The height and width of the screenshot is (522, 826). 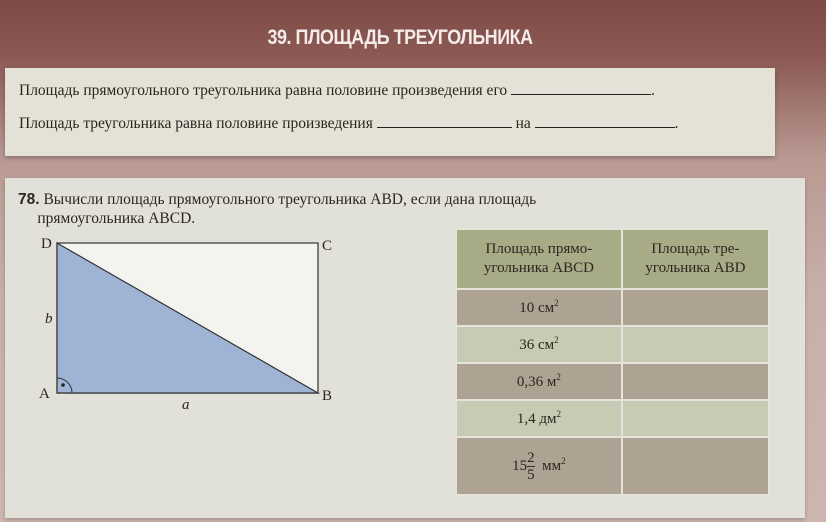 I want to click on rectangle-figure: D C b A B a, so click(x=185, y=324).